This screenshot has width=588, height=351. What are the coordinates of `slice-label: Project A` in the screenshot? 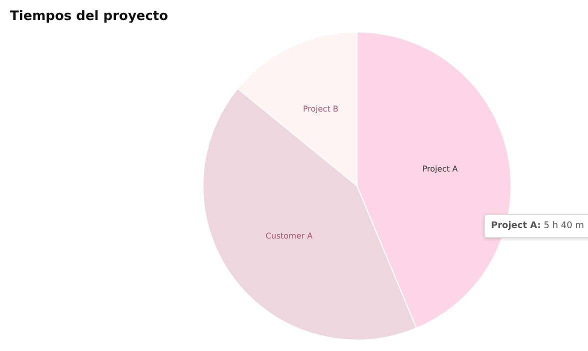 It's located at (440, 169).